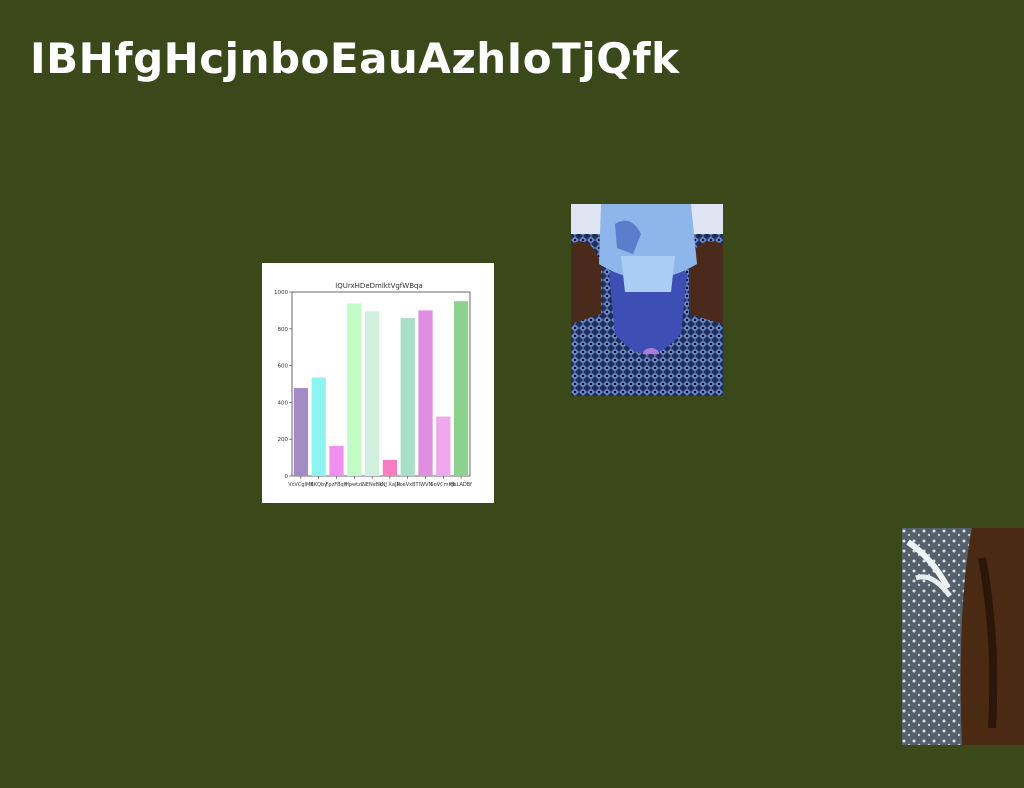  I want to click on y-tick-label: 600, so click(283, 367).